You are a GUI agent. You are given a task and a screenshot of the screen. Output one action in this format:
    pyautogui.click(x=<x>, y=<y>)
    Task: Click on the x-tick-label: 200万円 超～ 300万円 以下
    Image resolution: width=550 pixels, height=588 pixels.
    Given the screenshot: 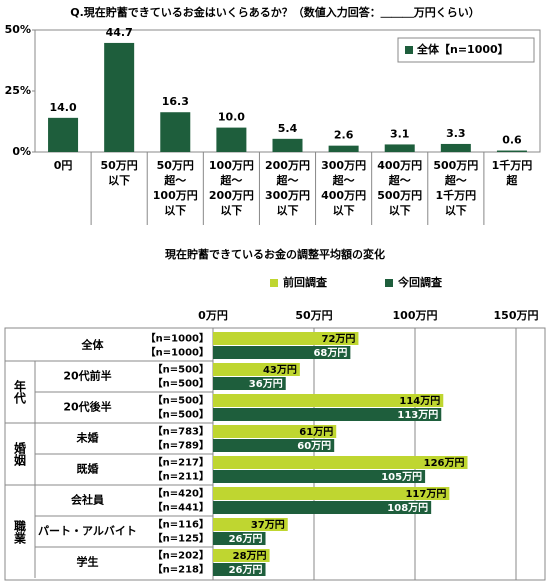 What is the action you would take?
    pyautogui.click(x=287, y=188)
    